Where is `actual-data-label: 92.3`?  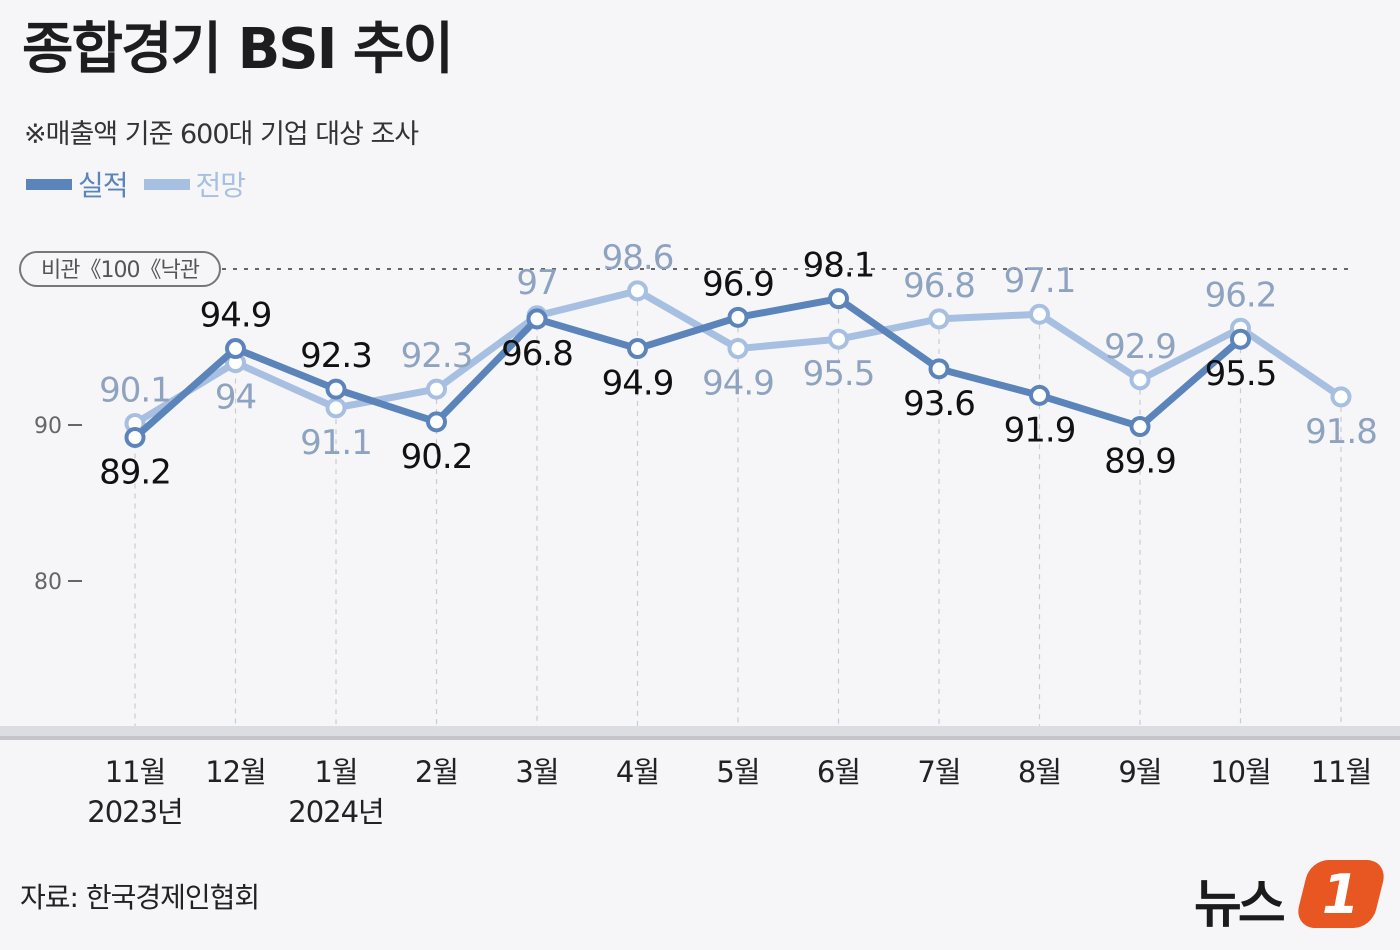
actual-data-label: 92.3 is located at coordinates (336, 356).